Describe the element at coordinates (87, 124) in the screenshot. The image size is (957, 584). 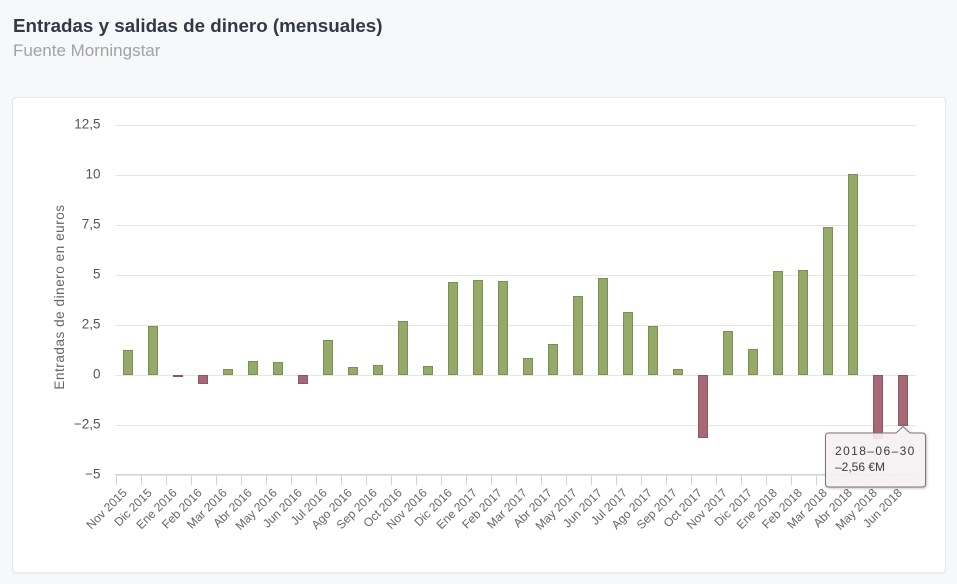
I see `svg-text: 12,5` at that location.